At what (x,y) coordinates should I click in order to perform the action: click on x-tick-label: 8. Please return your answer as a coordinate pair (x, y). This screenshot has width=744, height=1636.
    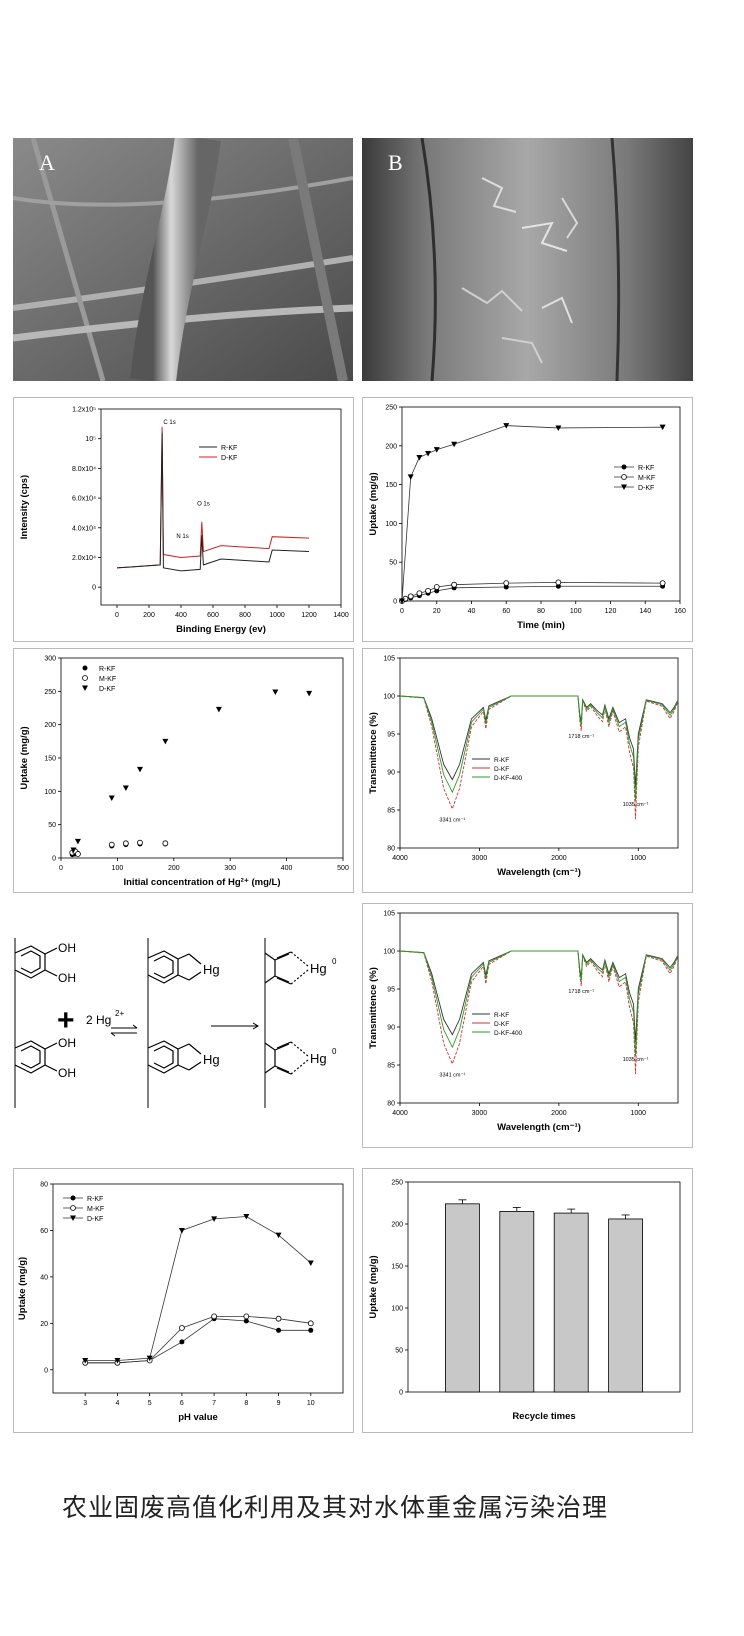
    Looking at the image, I should click on (246, 1403).